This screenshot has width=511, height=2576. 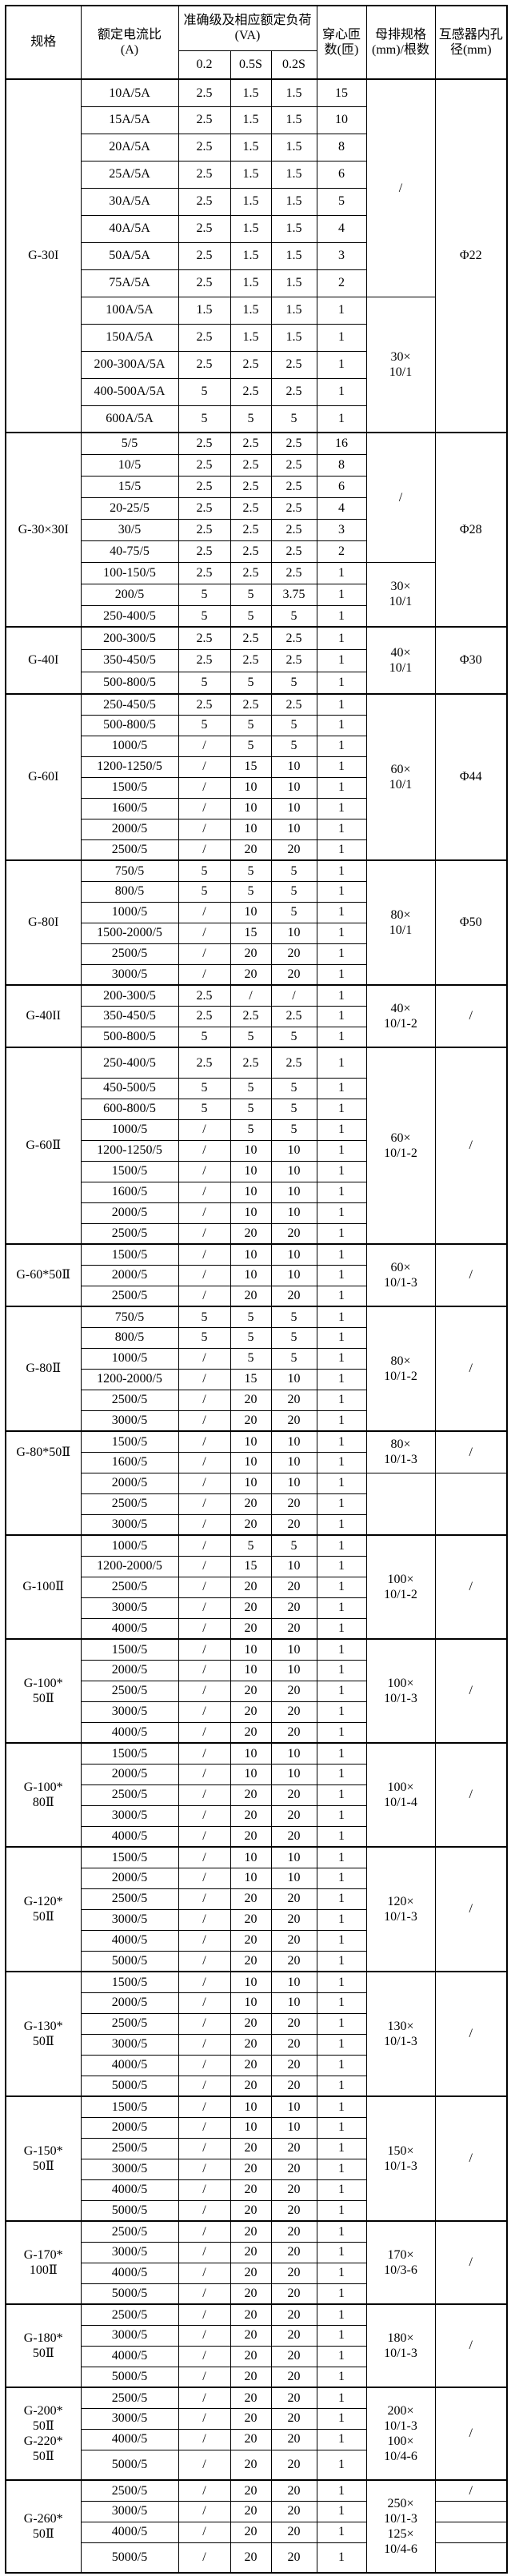 I want to click on header-hole-diameter: 互感器内孔径(mm), so click(x=471, y=43).